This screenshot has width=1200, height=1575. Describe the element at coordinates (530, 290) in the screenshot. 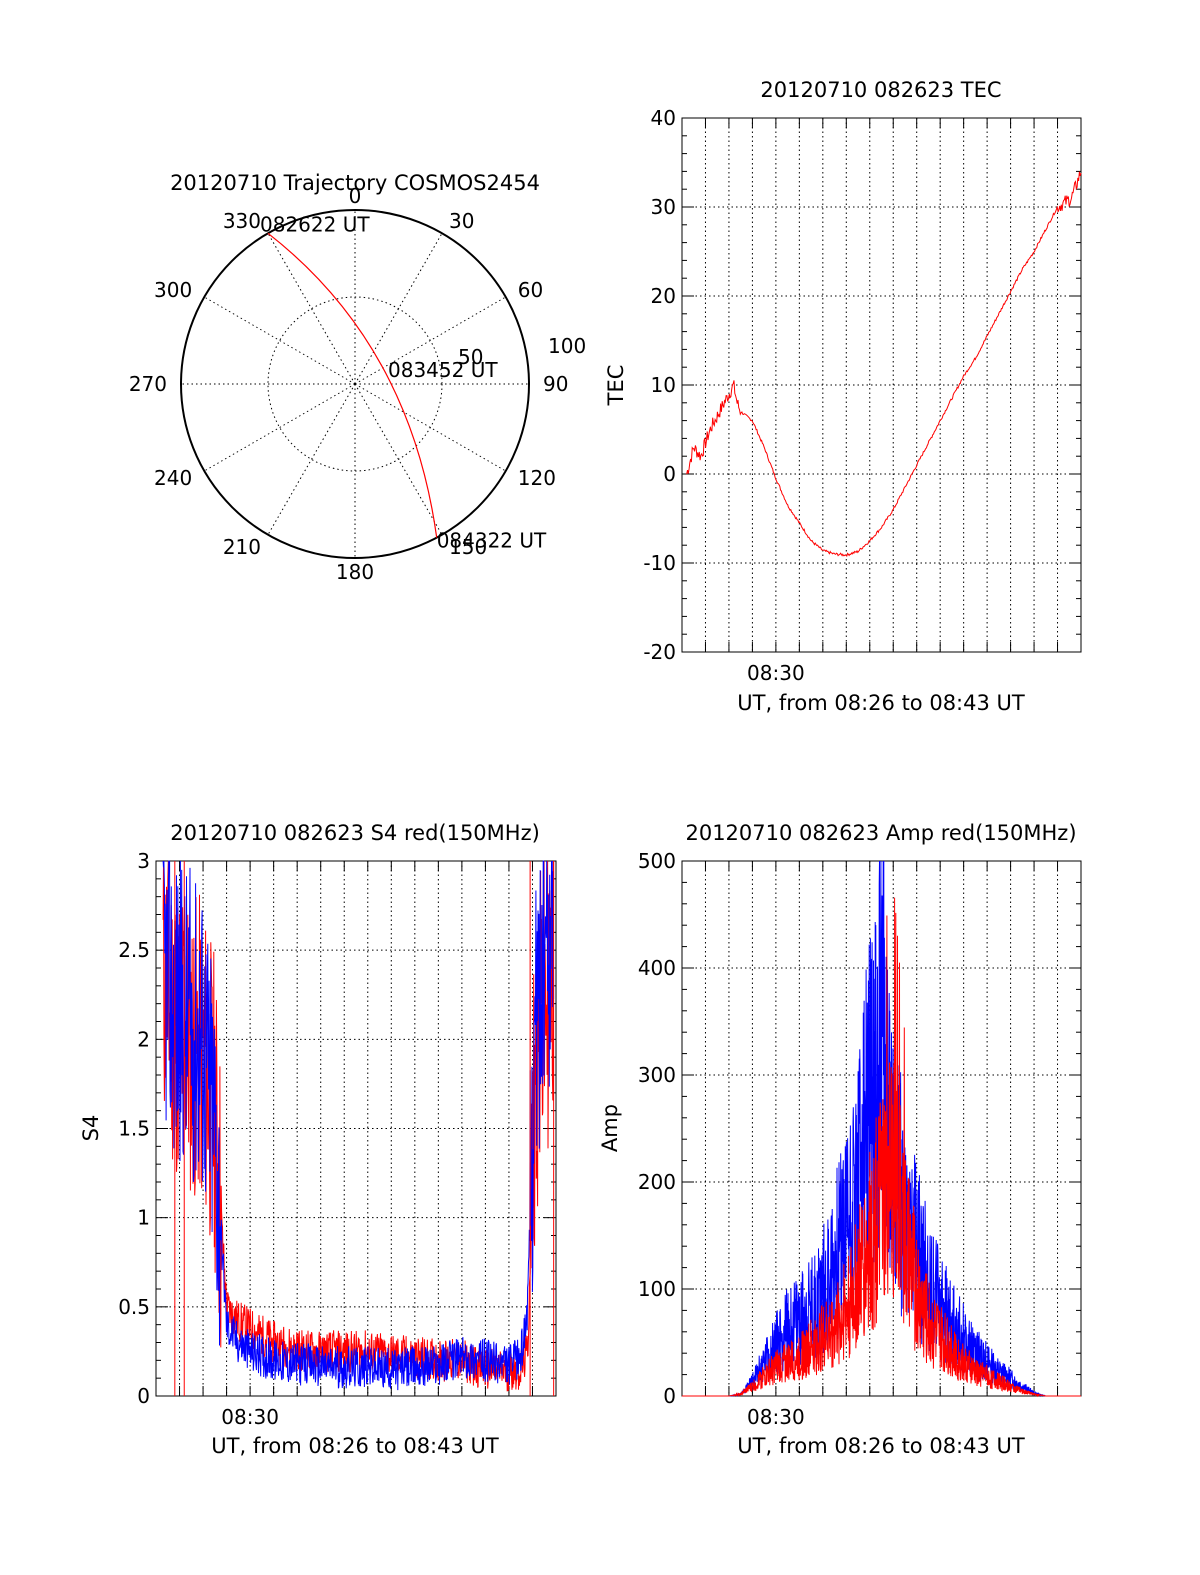

I see `polar-angle-label: 60` at that location.